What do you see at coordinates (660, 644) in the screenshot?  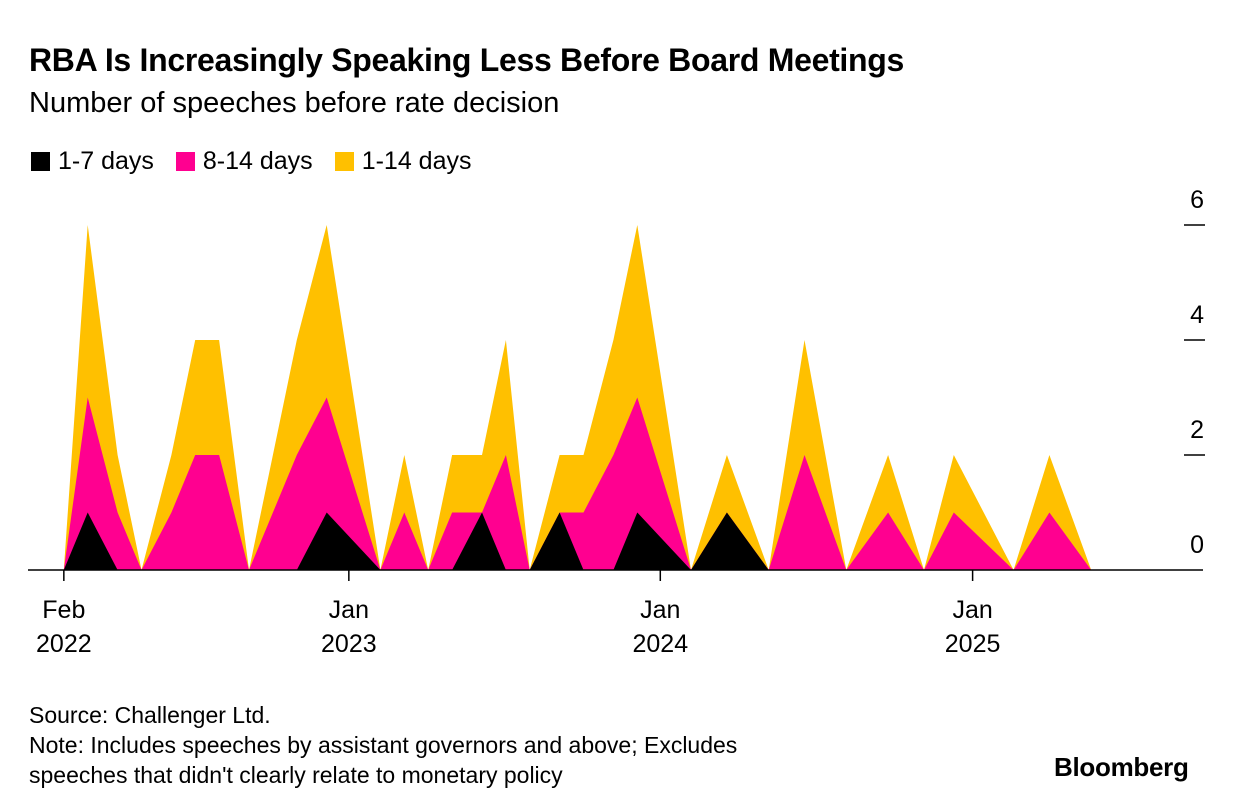 I see `x-tick-label-year: 2024` at bounding box center [660, 644].